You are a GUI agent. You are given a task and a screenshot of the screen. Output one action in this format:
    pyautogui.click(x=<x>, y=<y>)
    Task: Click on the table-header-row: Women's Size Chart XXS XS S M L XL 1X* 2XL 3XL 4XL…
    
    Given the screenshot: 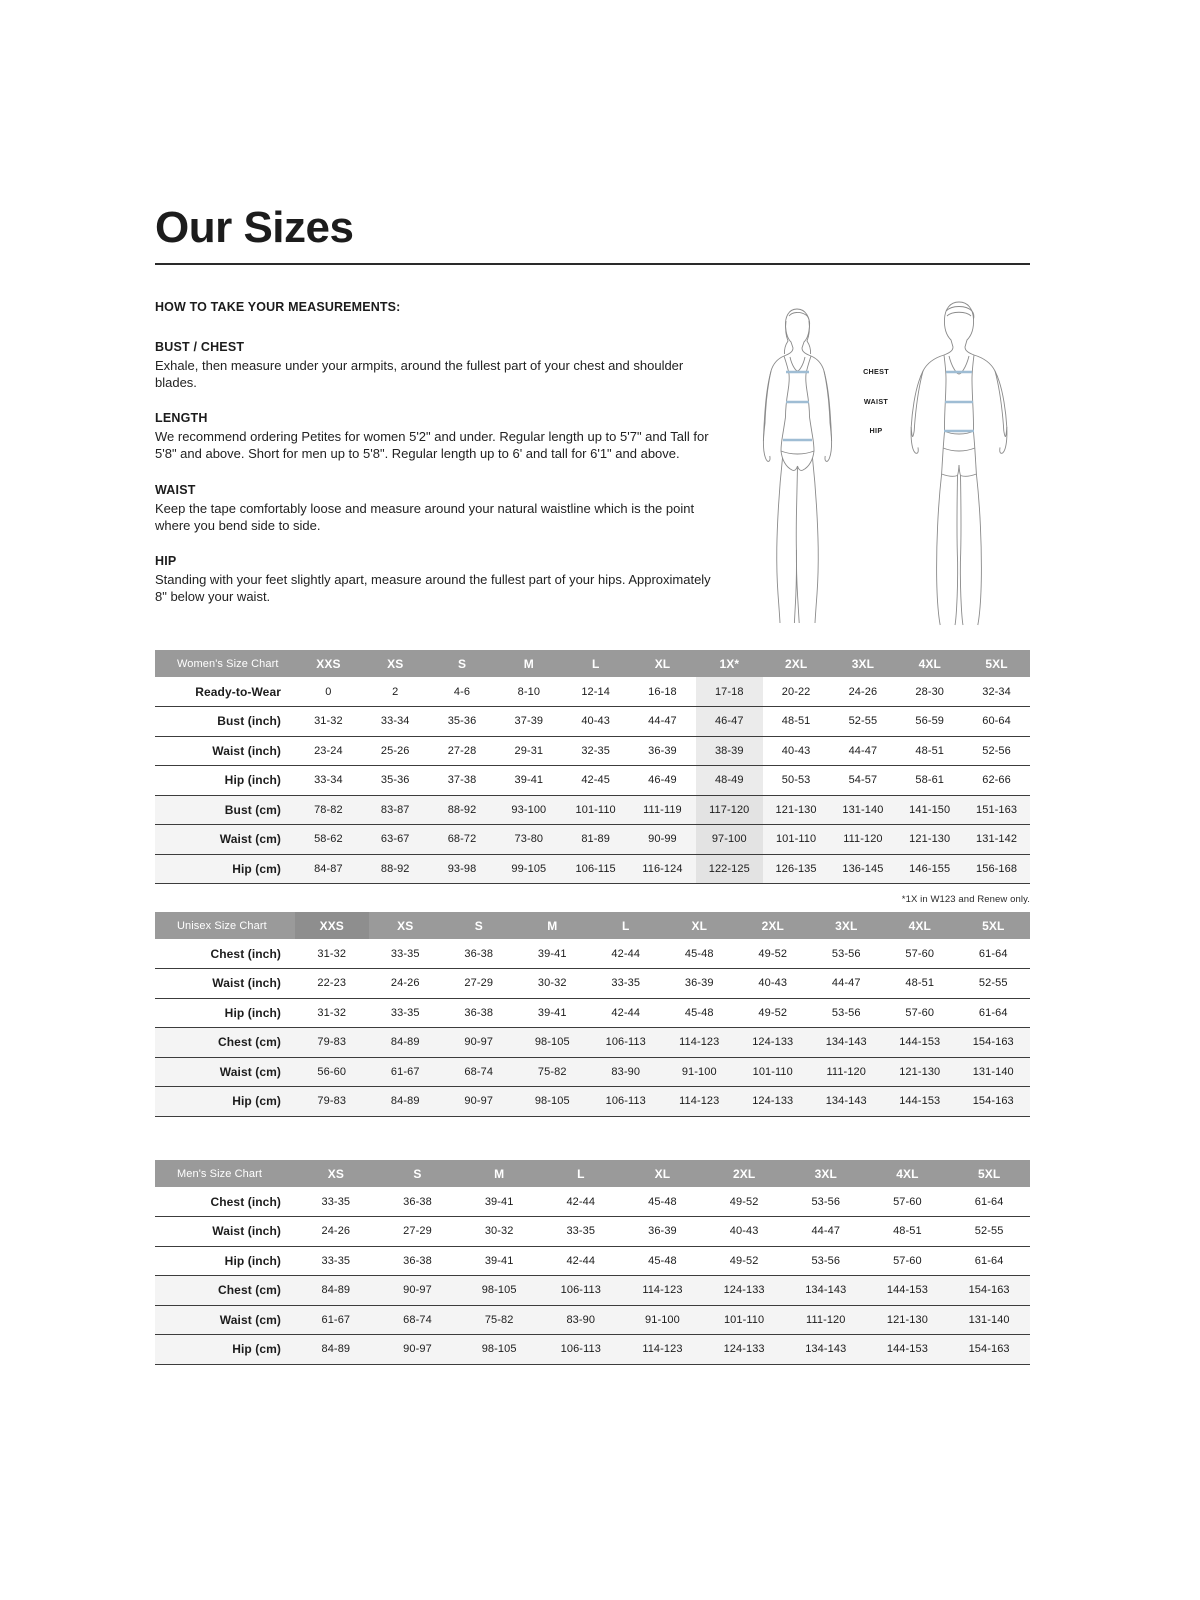 What is the action you would take?
    pyautogui.click(x=592, y=663)
    